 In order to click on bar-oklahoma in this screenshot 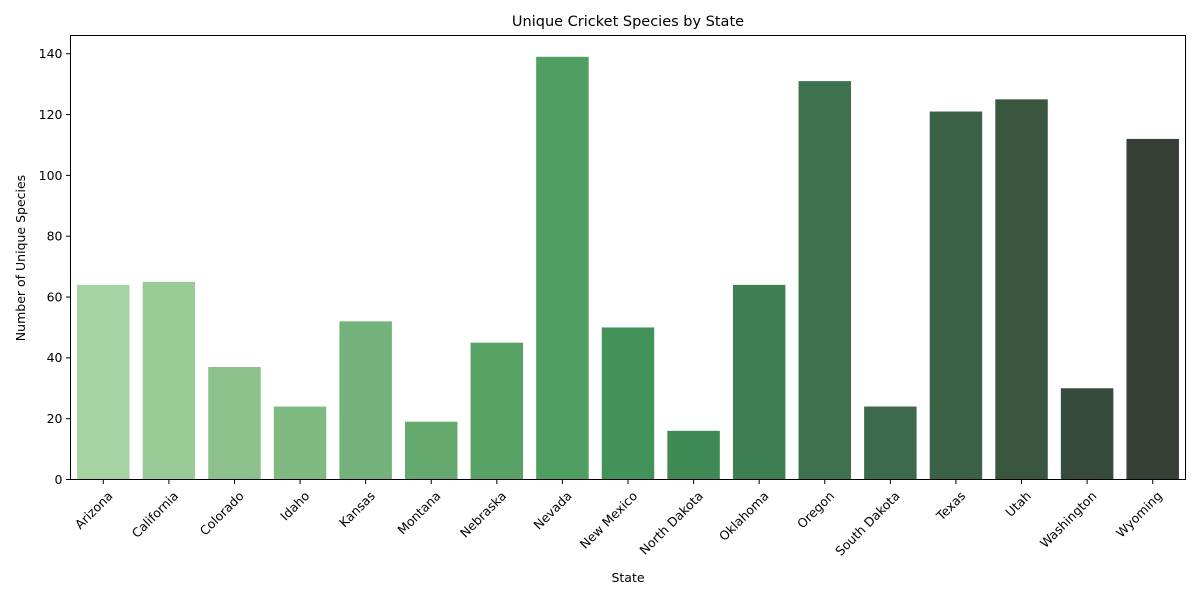, I will do `click(759, 382)`.